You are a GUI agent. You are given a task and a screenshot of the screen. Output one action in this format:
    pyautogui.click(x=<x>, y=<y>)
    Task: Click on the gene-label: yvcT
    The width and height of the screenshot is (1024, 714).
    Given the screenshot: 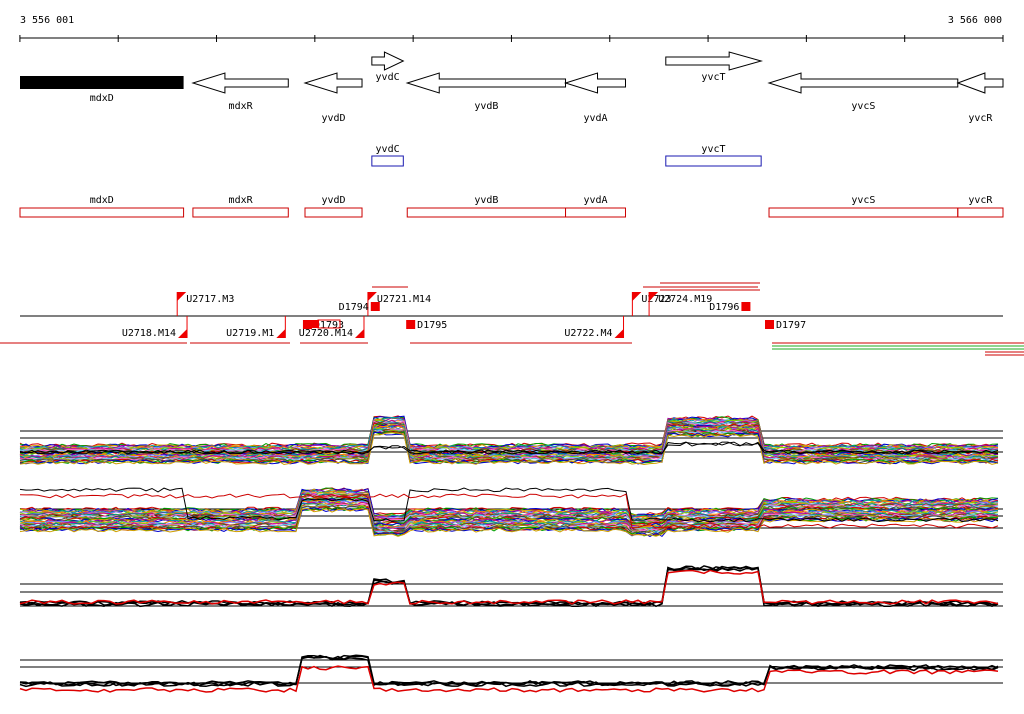 What is the action you would take?
    pyautogui.click(x=713, y=77)
    